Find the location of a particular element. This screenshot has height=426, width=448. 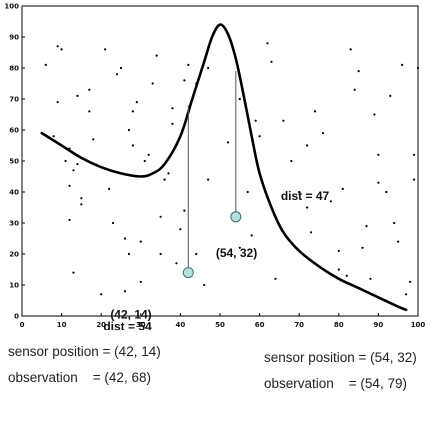

left-sensor-position-caption: sensor position = (42, 14) is located at coordinates (84, 351).